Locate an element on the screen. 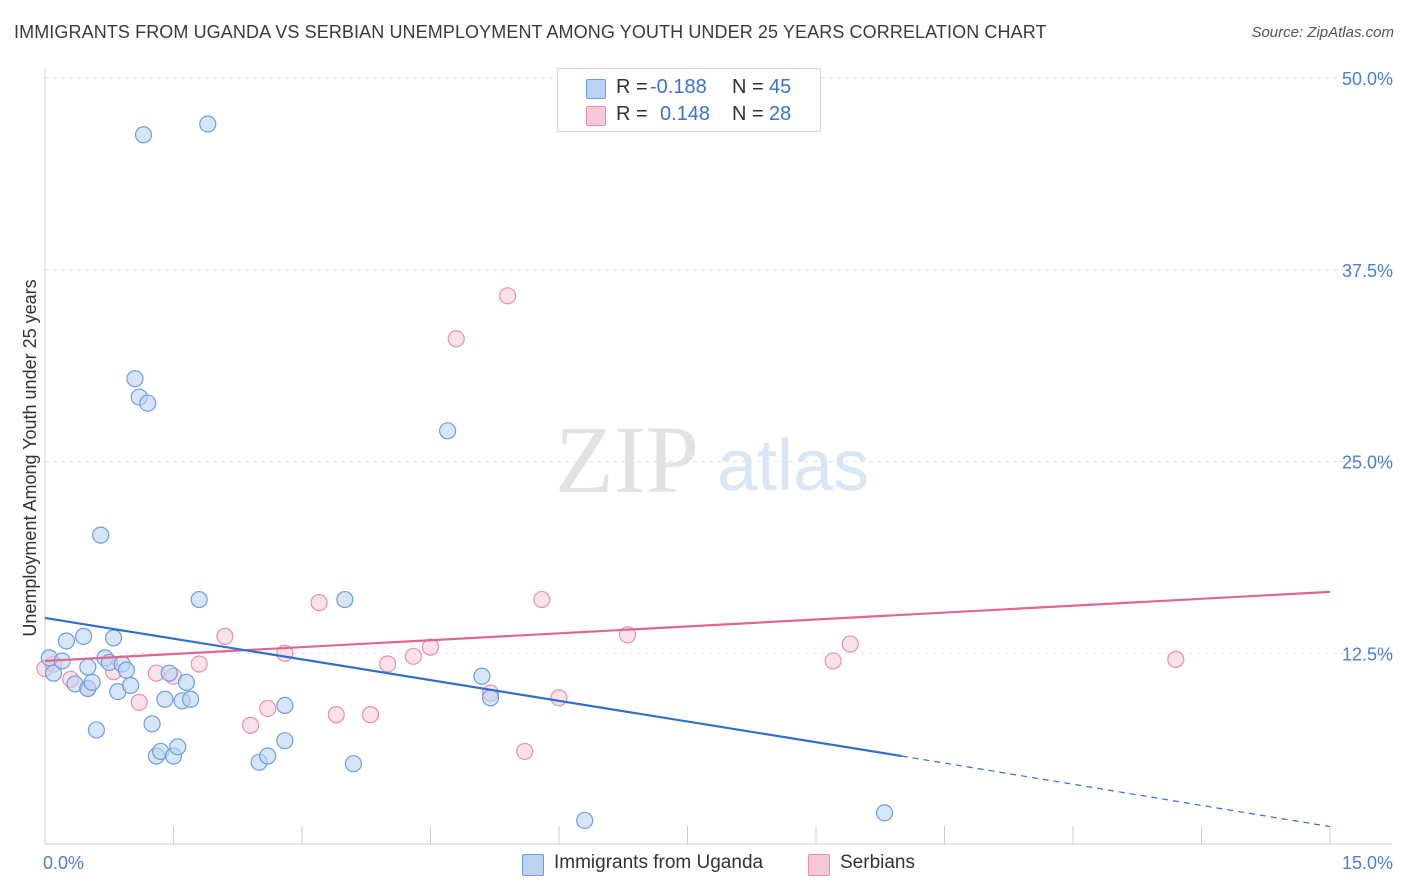 The height and width of the screenshot is (892, 1406). bottom-legend-serbians-label: Serbians is located at coordinates (877, 862).